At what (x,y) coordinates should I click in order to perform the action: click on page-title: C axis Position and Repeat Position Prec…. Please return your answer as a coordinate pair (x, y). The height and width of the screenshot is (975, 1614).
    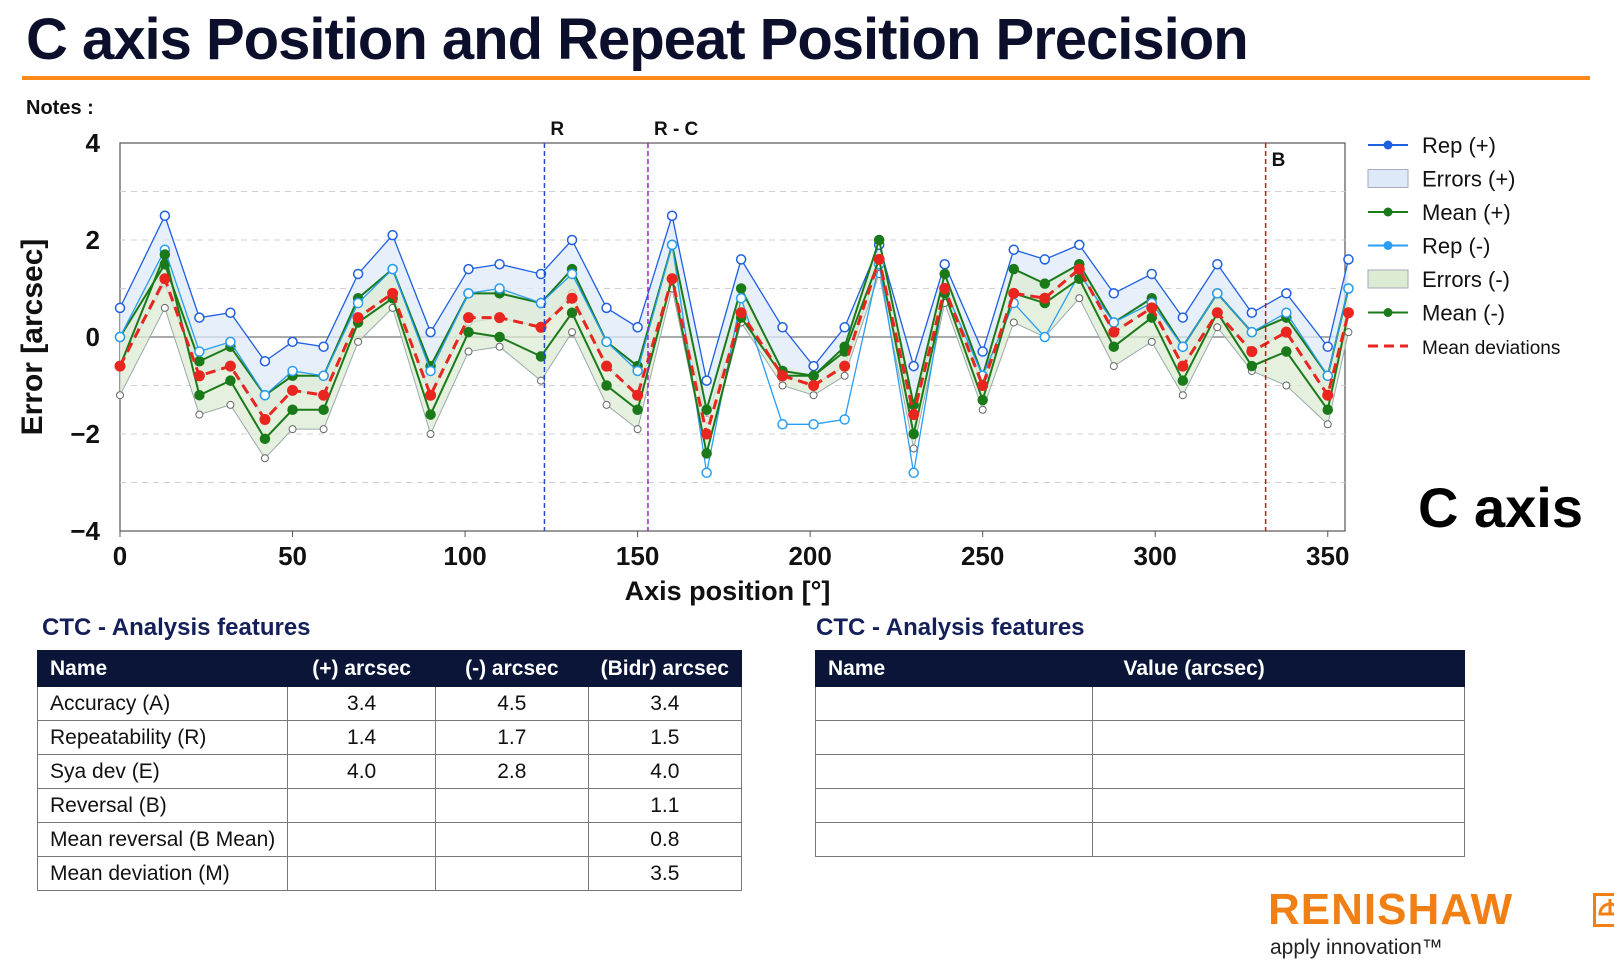
    Looking at the image, I should click on (637, 39).